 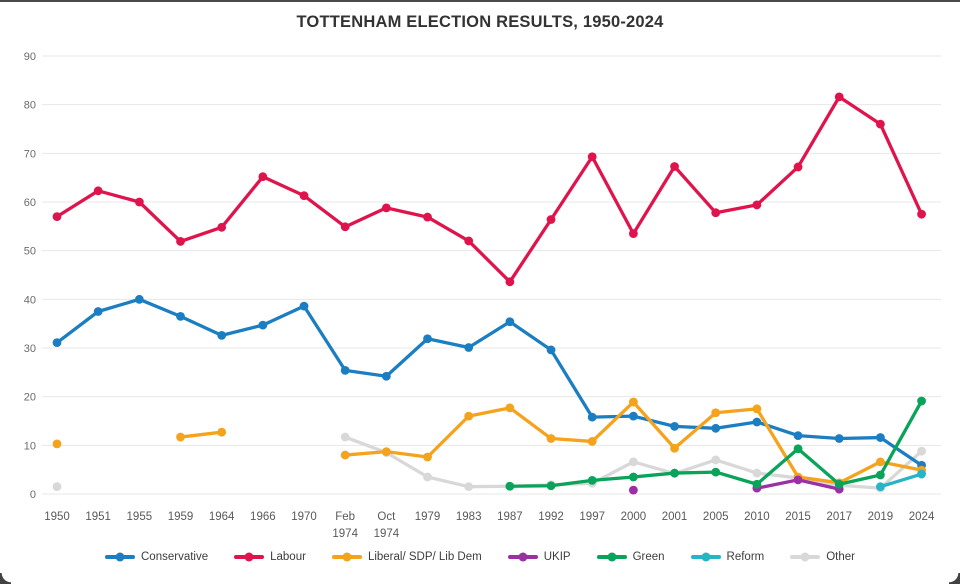 I want to click on data-point-labour-Feb-1974, so click(x=345, y=227).